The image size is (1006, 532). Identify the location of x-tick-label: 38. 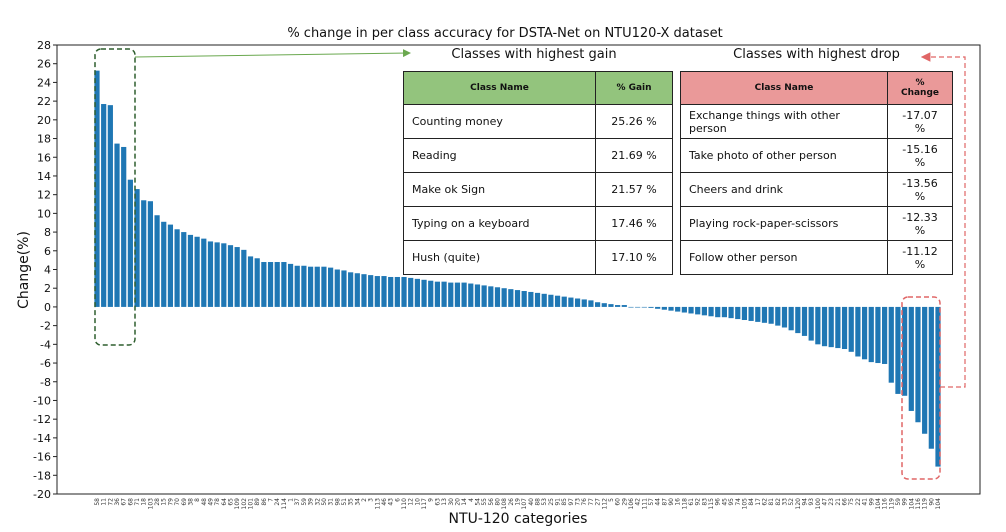
(190, 502).